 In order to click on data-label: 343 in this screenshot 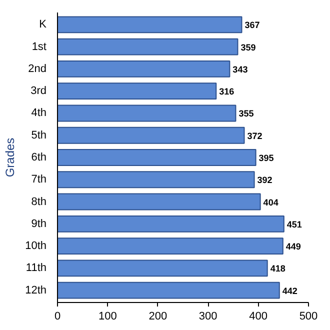, I will do `click(240, 69)`.